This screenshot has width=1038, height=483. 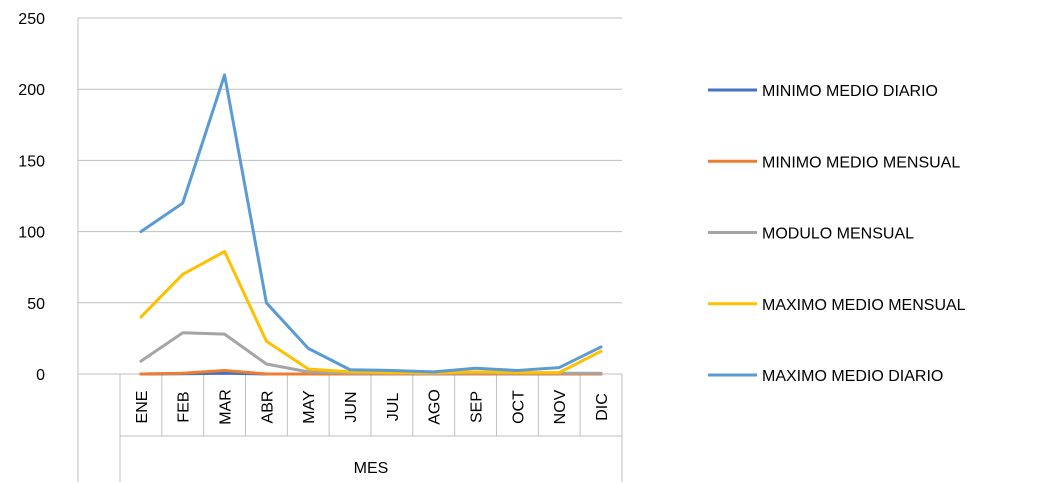 I want to click on legend-label: MAXIMO MEDIO MENSUAL, so click(x=864, y=305).